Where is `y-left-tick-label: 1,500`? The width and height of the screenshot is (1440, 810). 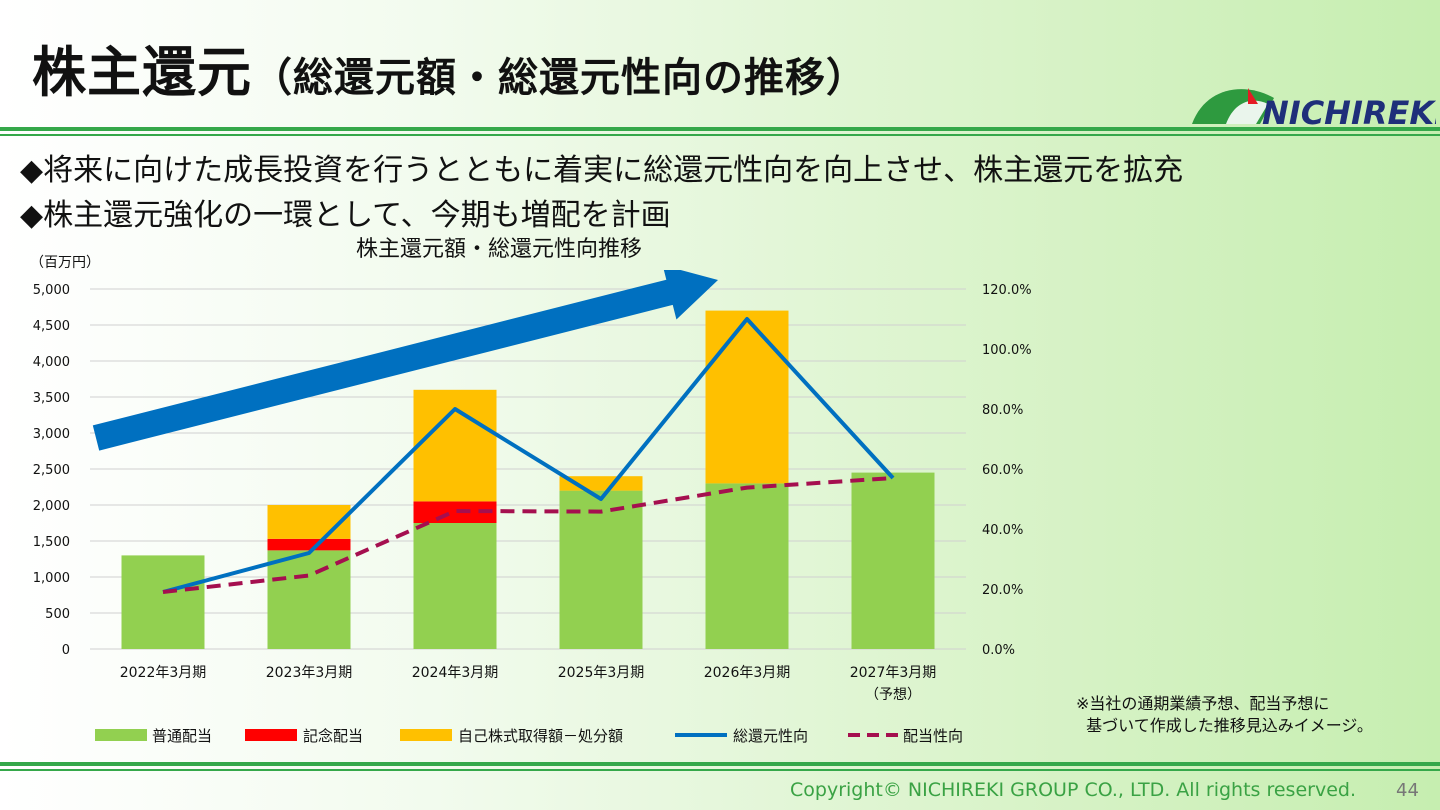 y-left-tick-label: 1,500 is located at coordinates (51, 542).